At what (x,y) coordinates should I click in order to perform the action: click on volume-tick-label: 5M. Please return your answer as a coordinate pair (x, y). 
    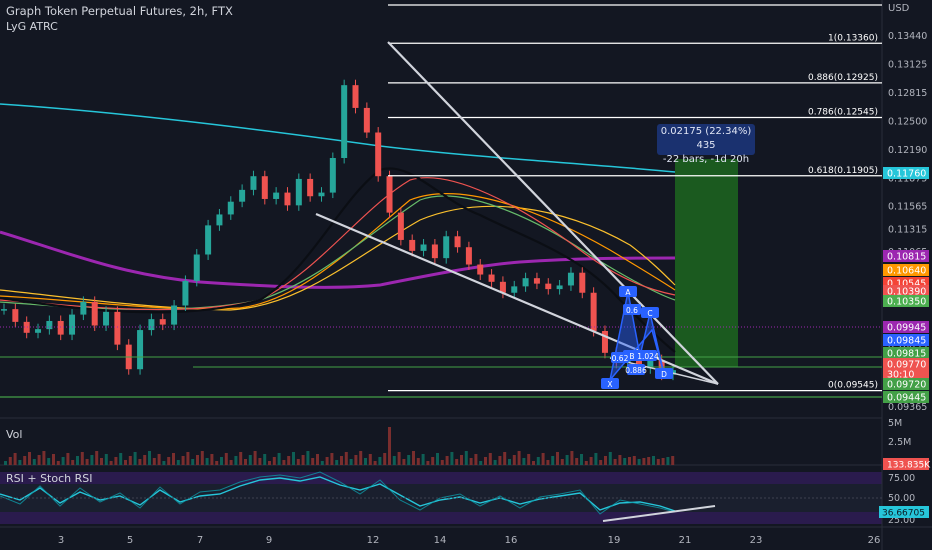
    Looking at the image, I should click on (895, 423).